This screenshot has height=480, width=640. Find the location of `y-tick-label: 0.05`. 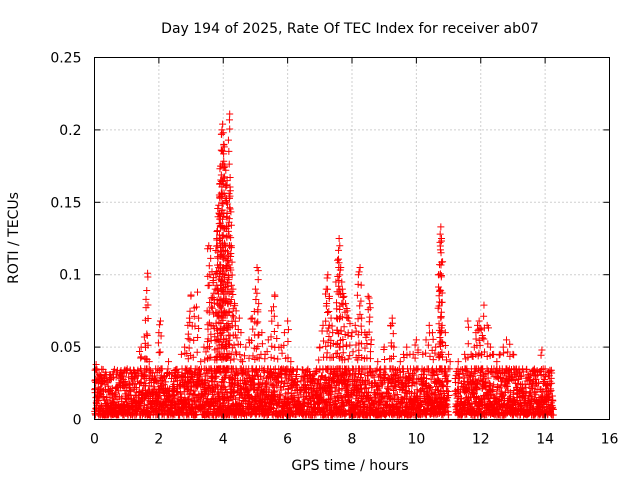

y-tick-label: 0.05 is located at coordinates (65, 348).